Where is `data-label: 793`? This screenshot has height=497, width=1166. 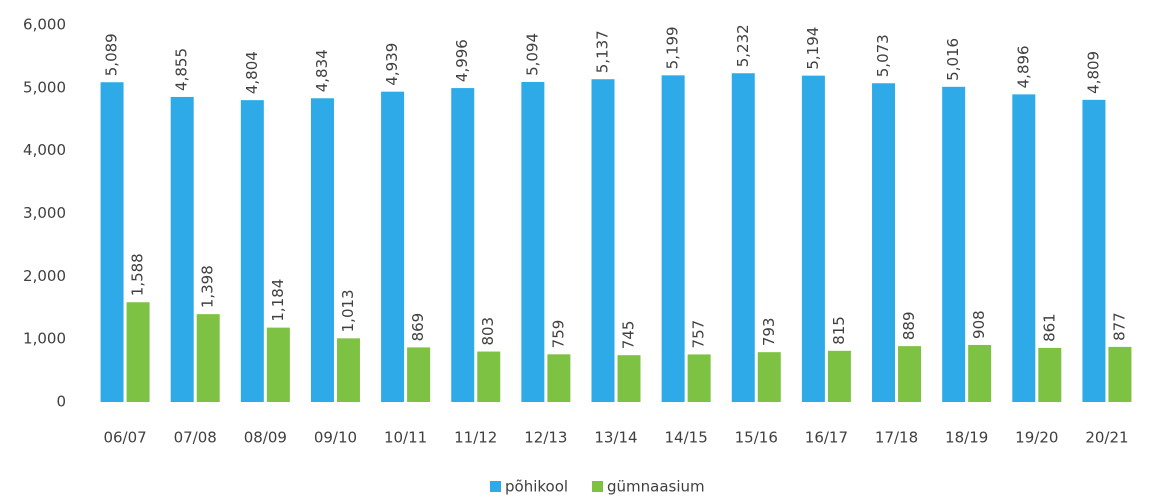 data-label: 793 is located at coordinates (769, 332).